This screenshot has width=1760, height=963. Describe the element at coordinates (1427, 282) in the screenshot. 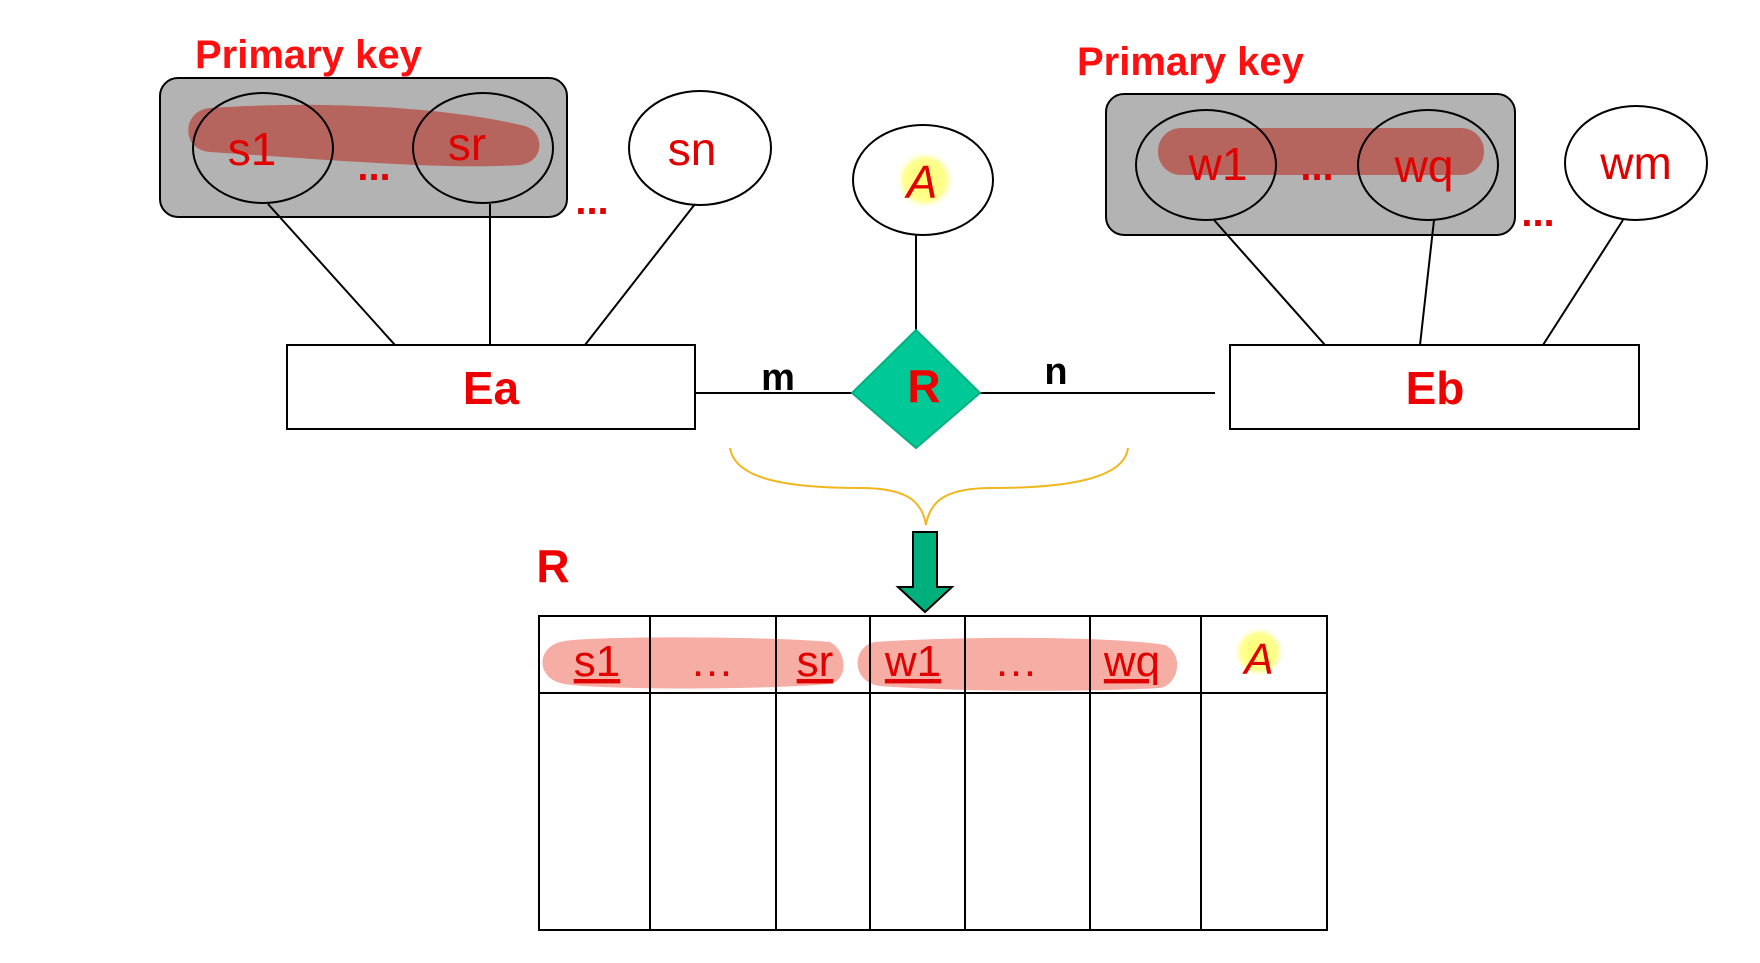

I see `connector-wq-eb` at that location.